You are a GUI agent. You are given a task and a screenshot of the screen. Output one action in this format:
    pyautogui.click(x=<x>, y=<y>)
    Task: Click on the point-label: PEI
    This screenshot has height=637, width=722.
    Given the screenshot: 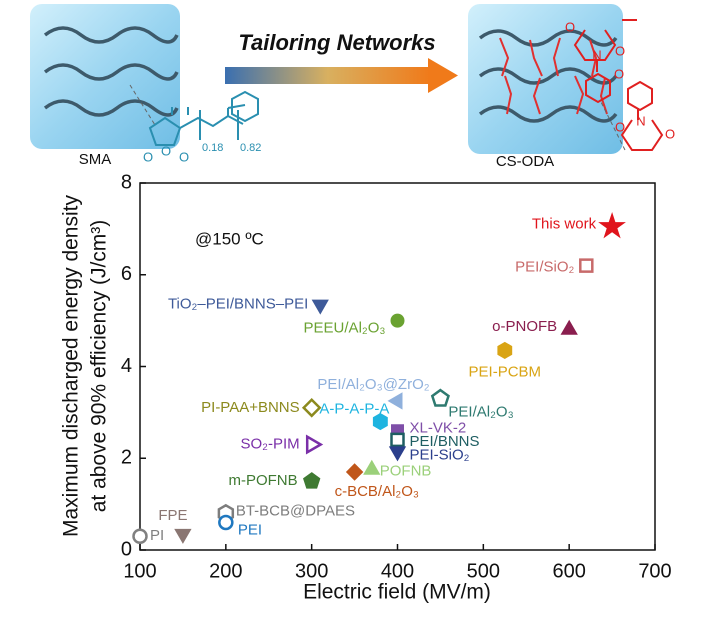 What is the action you would take?
    pyautogui.click(x=250, y=529)
    